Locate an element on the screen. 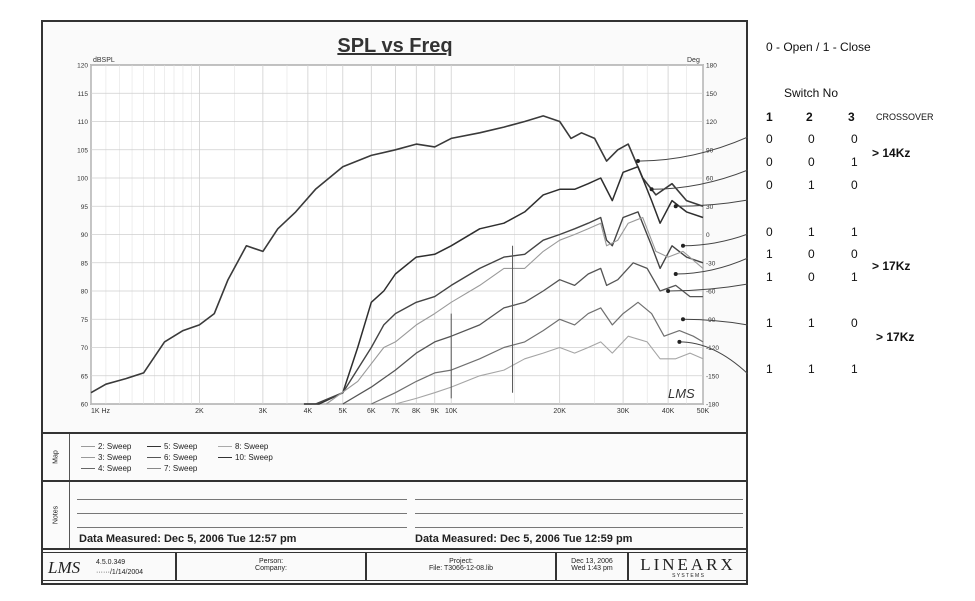  x-tick-label: 6K is located at coordinates (371, 411).